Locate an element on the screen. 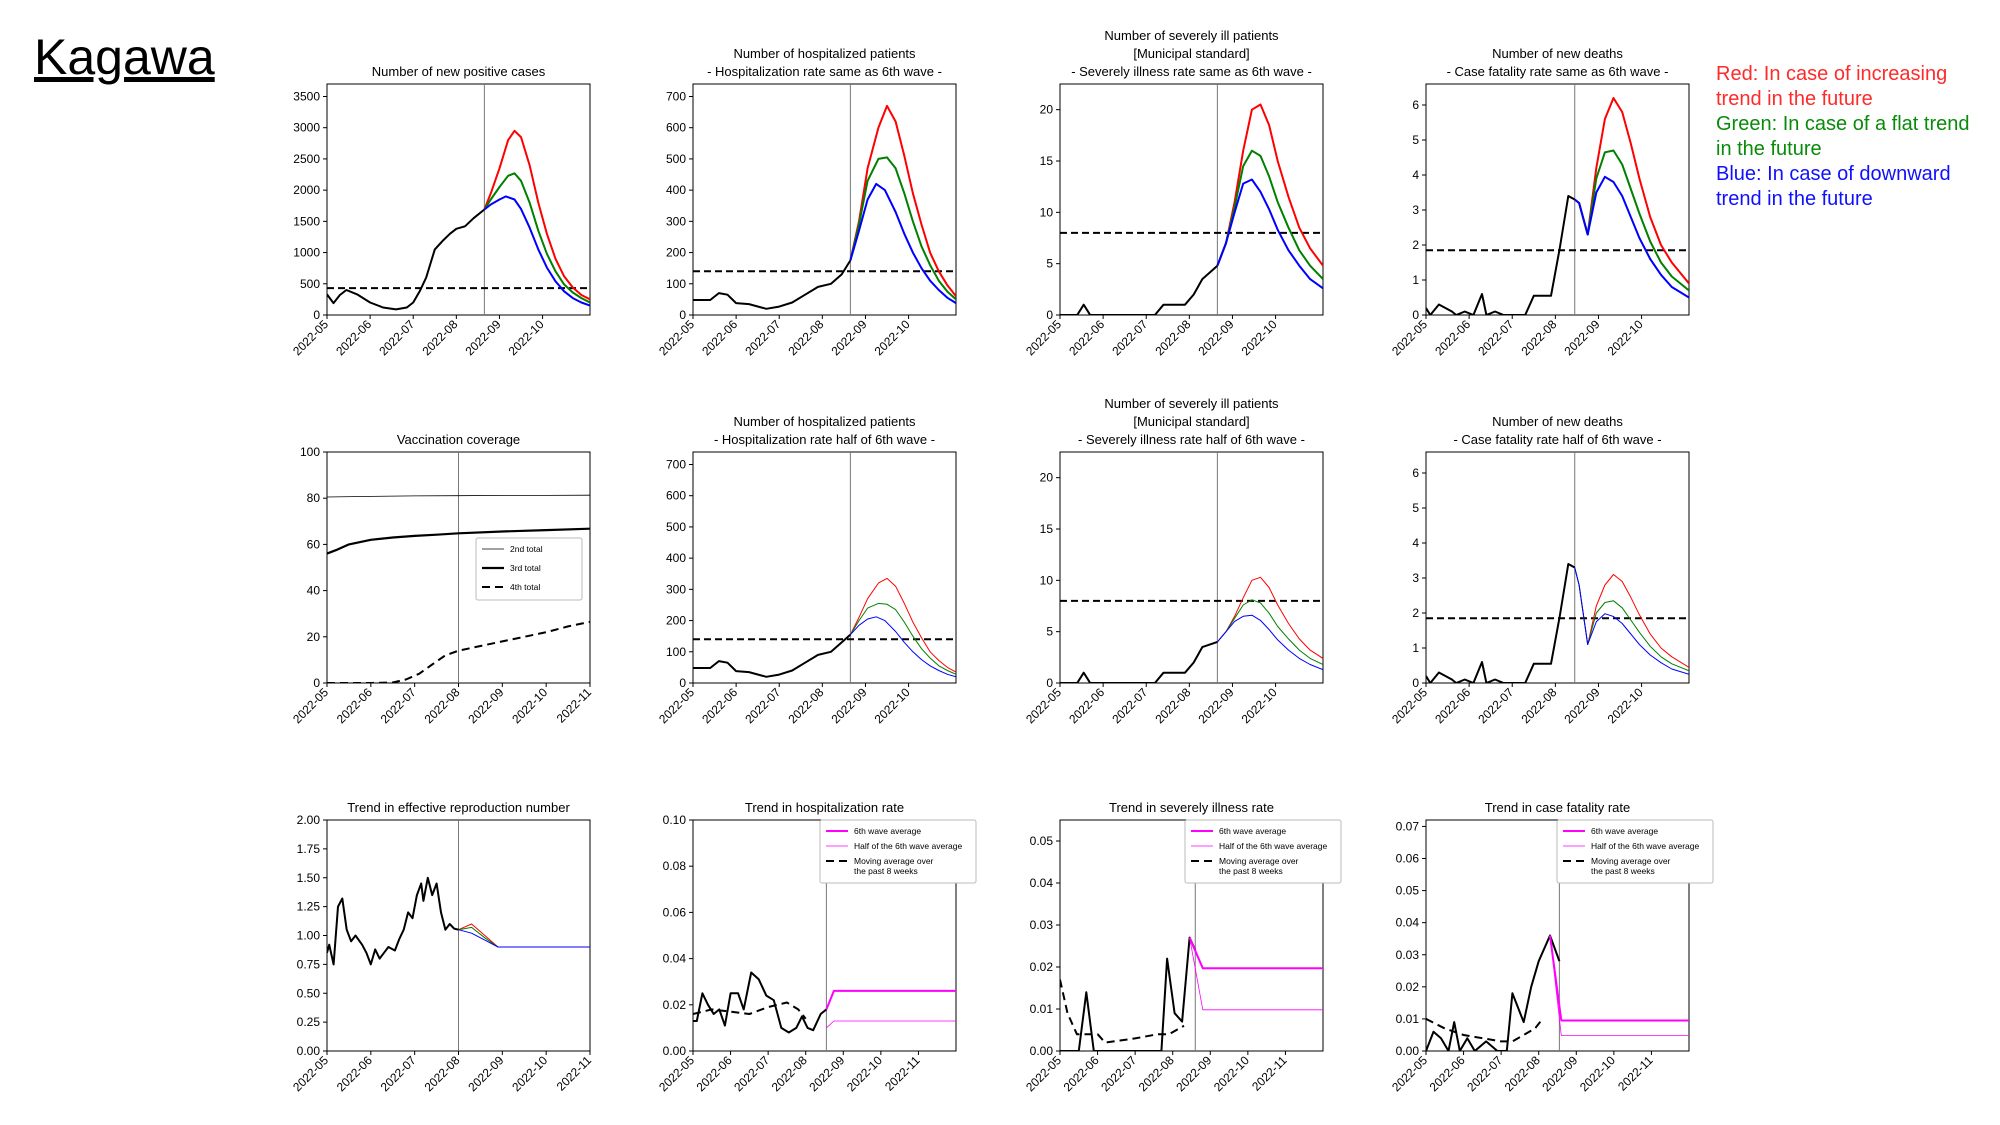 The height and width of the screenshot is (1125, 2000). y-tick-label: 3000 is located at coordinates (306, 128).